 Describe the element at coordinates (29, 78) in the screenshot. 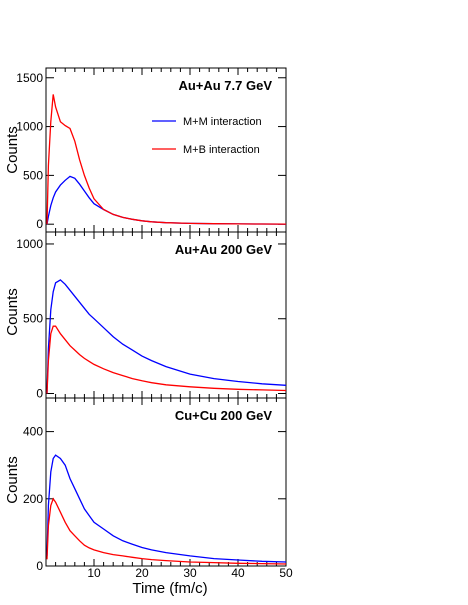

I see `y-tick-label: 1500` at that location.